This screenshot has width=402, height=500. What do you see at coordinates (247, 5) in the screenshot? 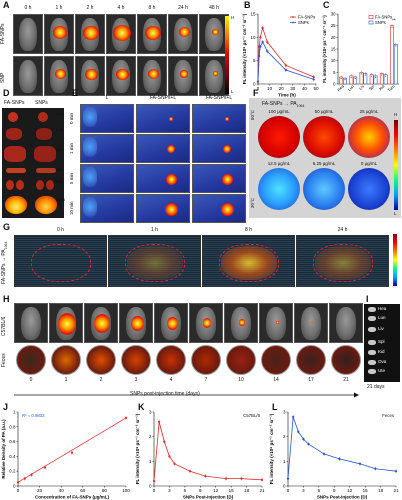
I see `panel-b-label: B` at bounding box center [247, 5].